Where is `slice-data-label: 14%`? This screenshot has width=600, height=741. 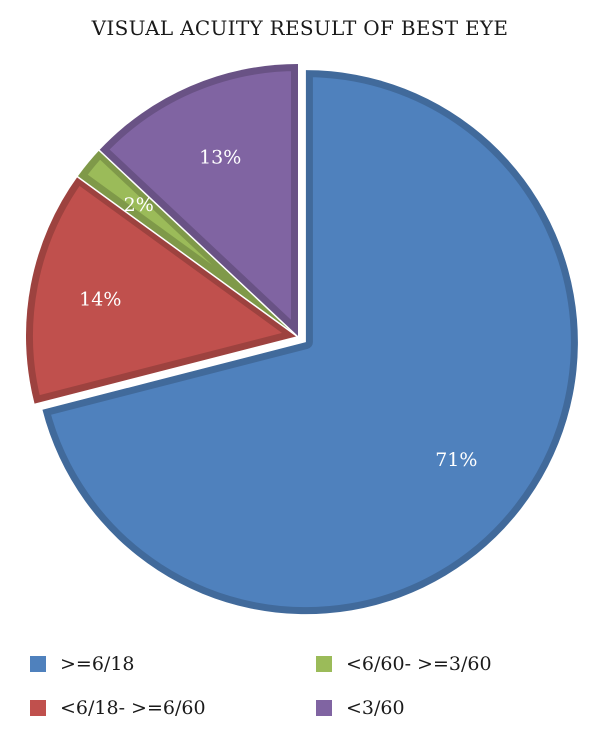 slice-data-label: 14% is located at coordinates (100, 299).